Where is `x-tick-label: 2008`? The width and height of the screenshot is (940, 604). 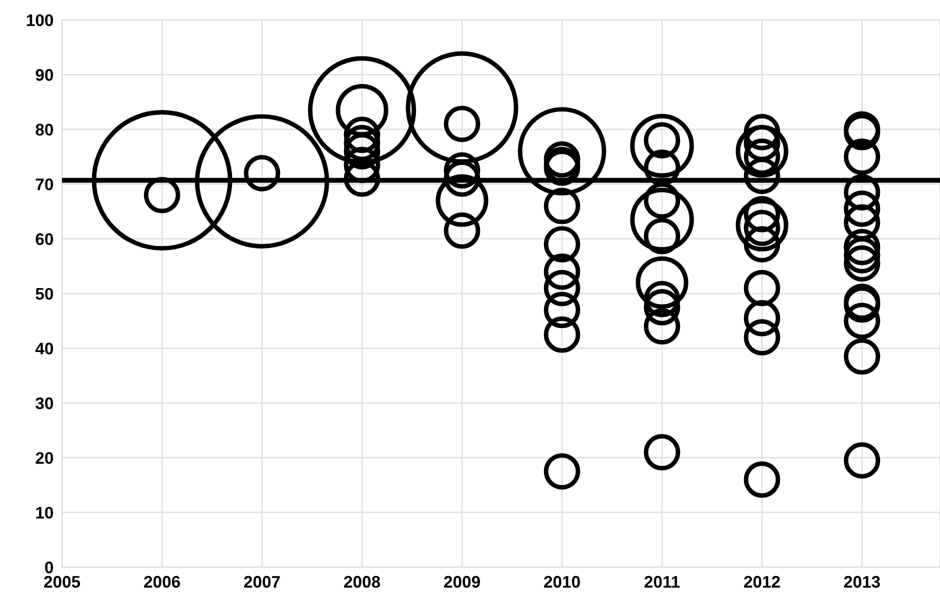
x-tick-label: 2008 is located at coordinates (362, 582).